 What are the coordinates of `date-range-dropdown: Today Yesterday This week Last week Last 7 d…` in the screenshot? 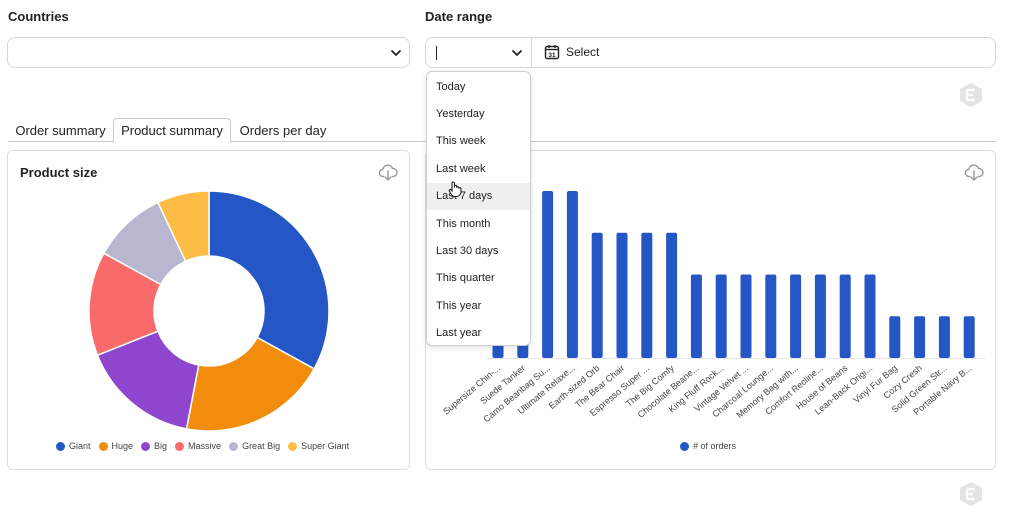 It's located at (478, 208).